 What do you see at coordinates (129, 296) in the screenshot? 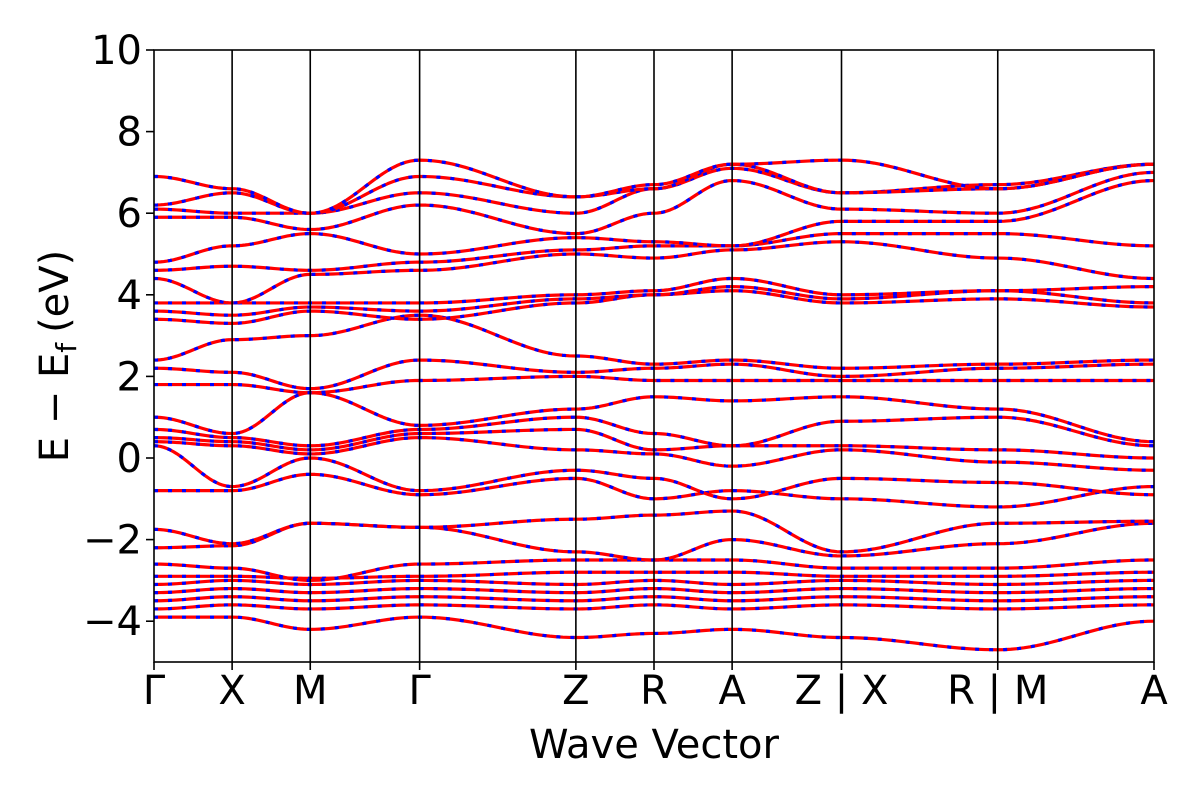
I see `y-tick-label: 4` at bounding box center [129, 296].